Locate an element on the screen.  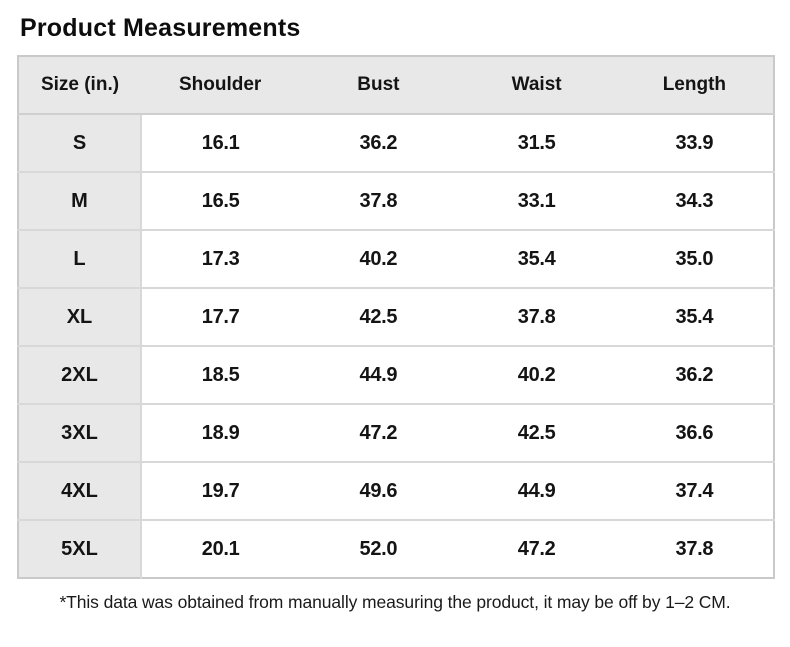
table-row: S 16.1 36.2 31.5 33.9 is located at coordinates (396, 143).